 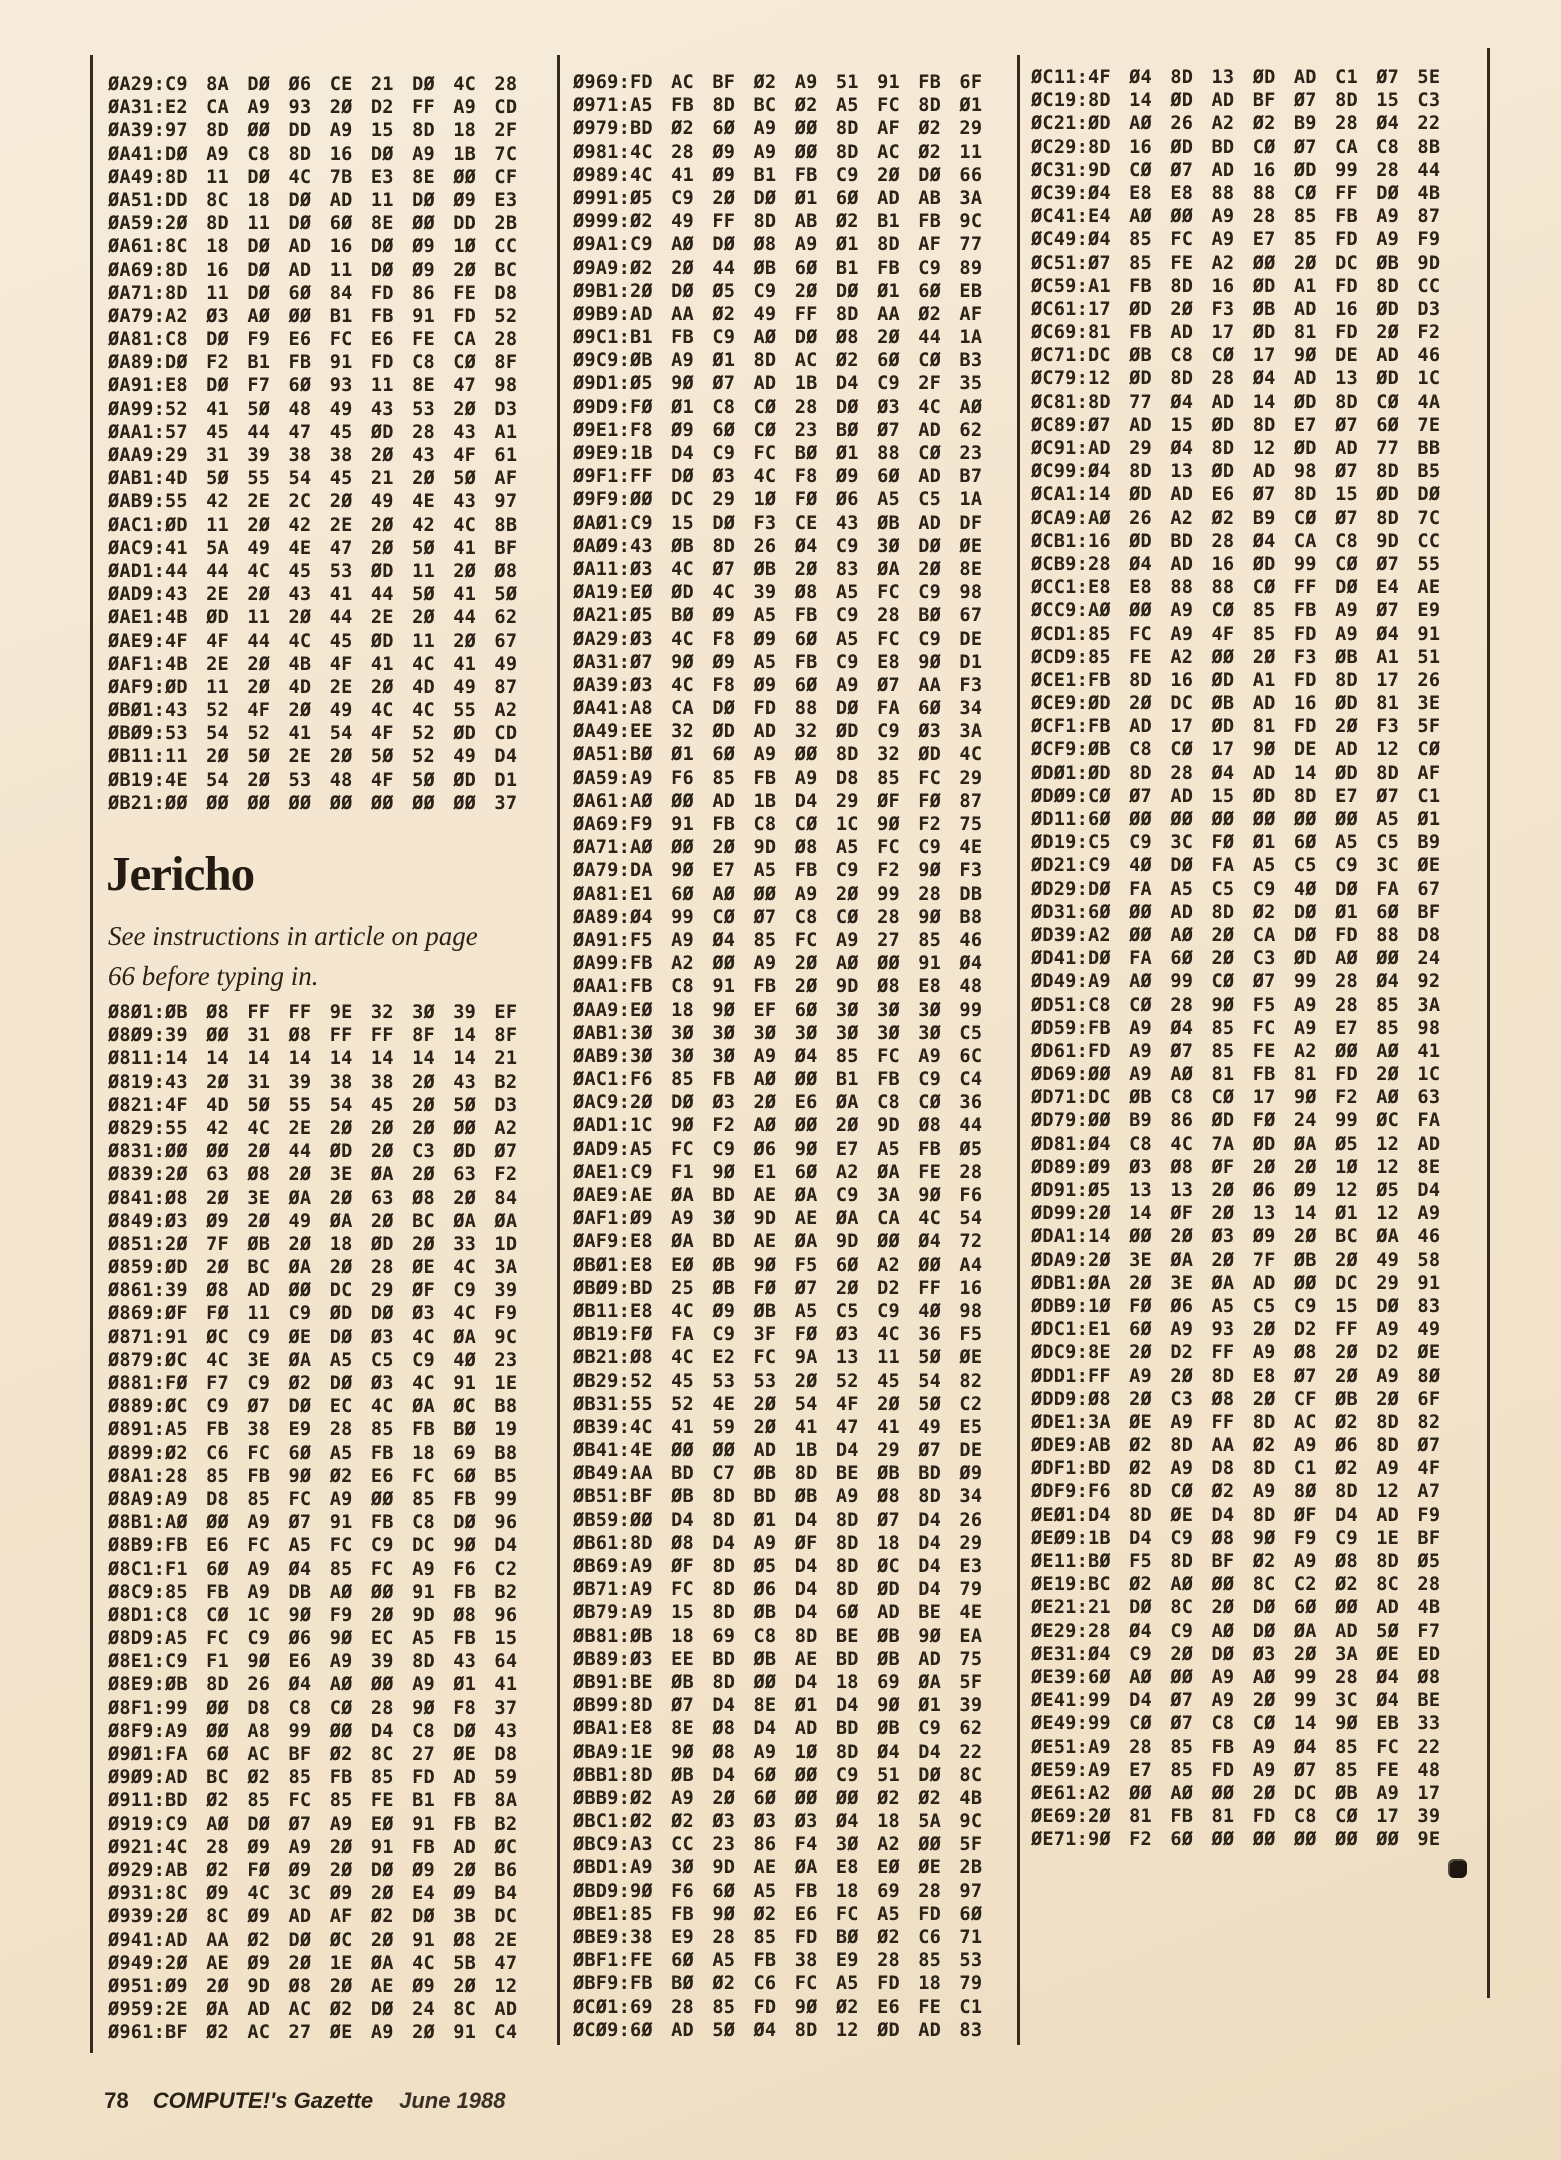 What do you see at coordinates (778, 1451) in the screenshot?
I see `code-line: ØB41:4E ØØ ØØ AD 1B D4 29 Ø7 DE` at bounding box center [778, 1451].